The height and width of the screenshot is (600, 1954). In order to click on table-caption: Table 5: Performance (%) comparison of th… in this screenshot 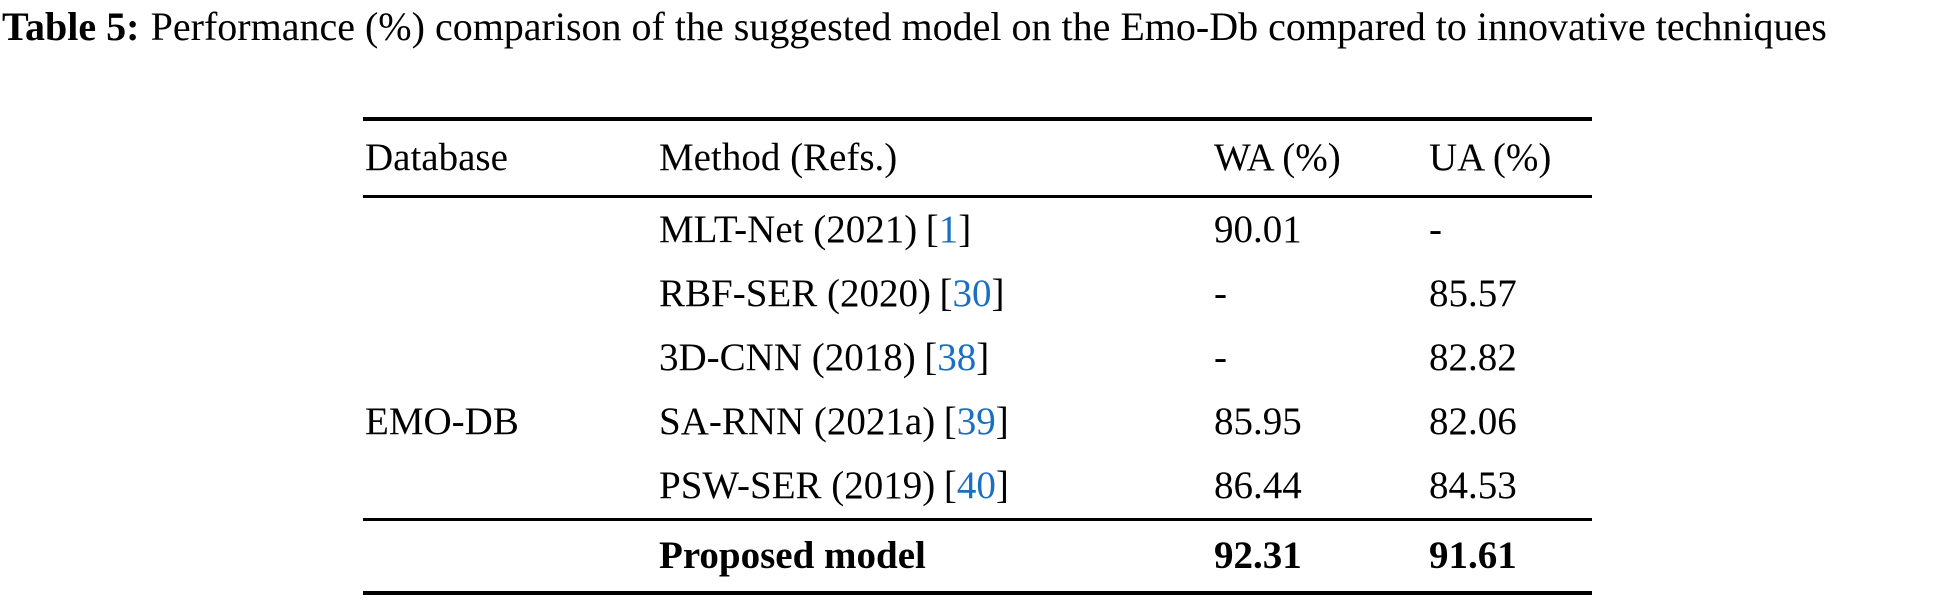, I will do `click(978, 27)`.